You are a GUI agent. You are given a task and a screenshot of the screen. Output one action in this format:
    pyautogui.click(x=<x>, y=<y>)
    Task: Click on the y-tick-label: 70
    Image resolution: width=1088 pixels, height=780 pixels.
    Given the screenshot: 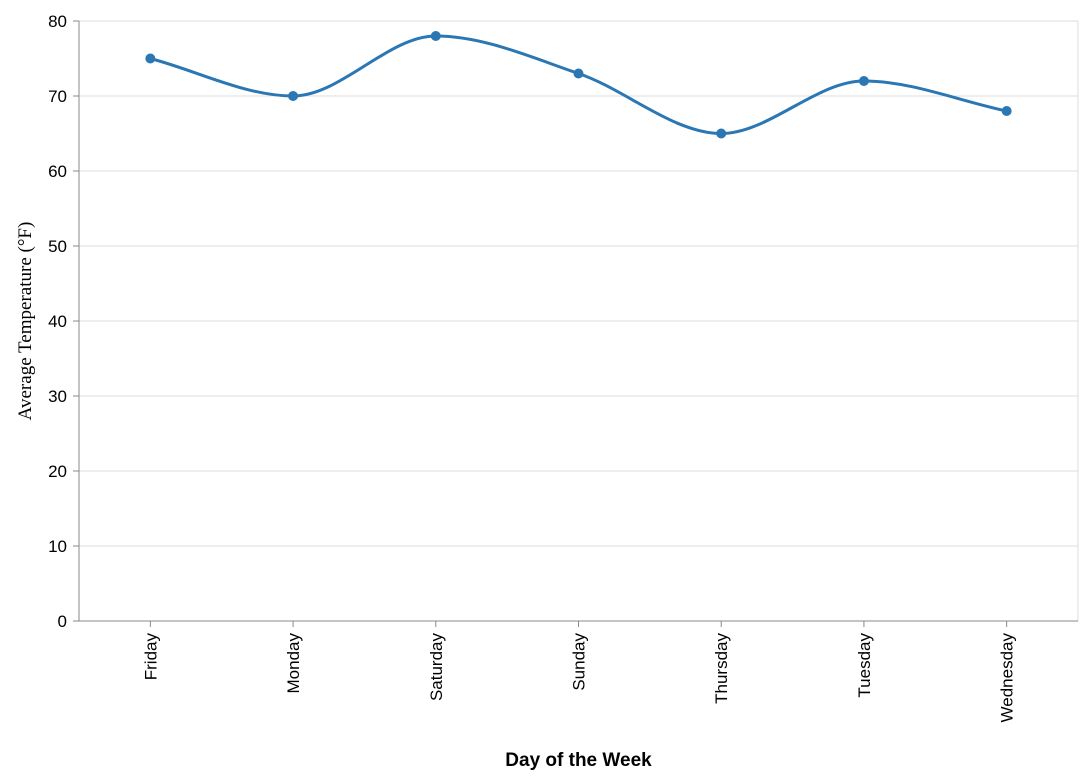 What is the action you would take?
    pyautogui.click(x=57, y=96)
    